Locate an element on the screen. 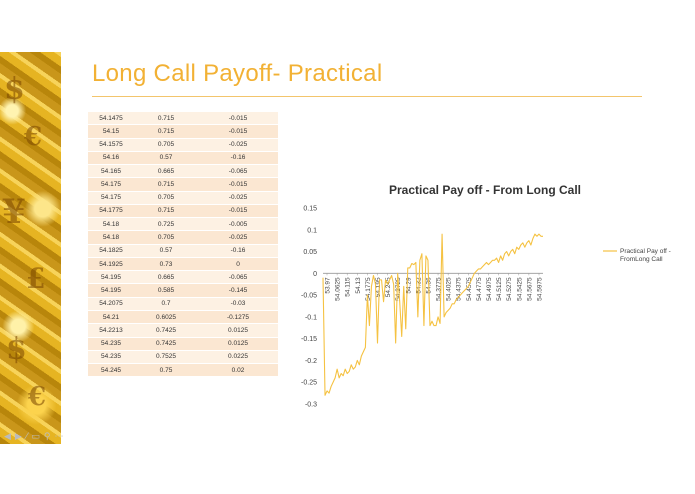 The width and height of the screenshot is (695, 494). table-row: 54.18 0.725 -0.005 is located at coordinates (183, 224).